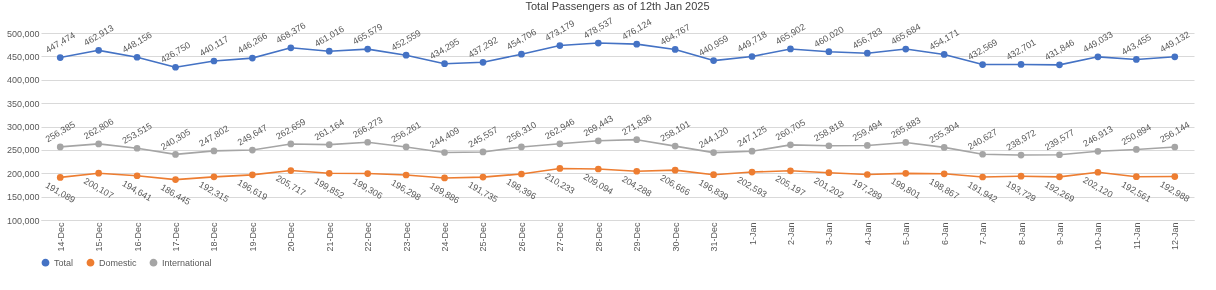 The height and width of the screenshot is (290, 1216). What do you see at coordinates (406, 237) in the screenshot?
I see `x-tick-label: 23-Dec` at bounding box center [406, 237].